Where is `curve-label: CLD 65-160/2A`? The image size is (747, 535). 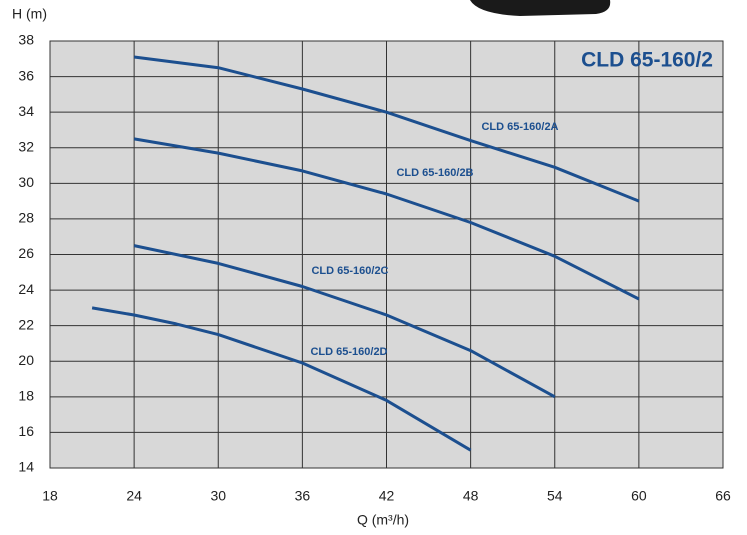
curve-label: CLD 65-160/2A is located at coordinates (519, 127).